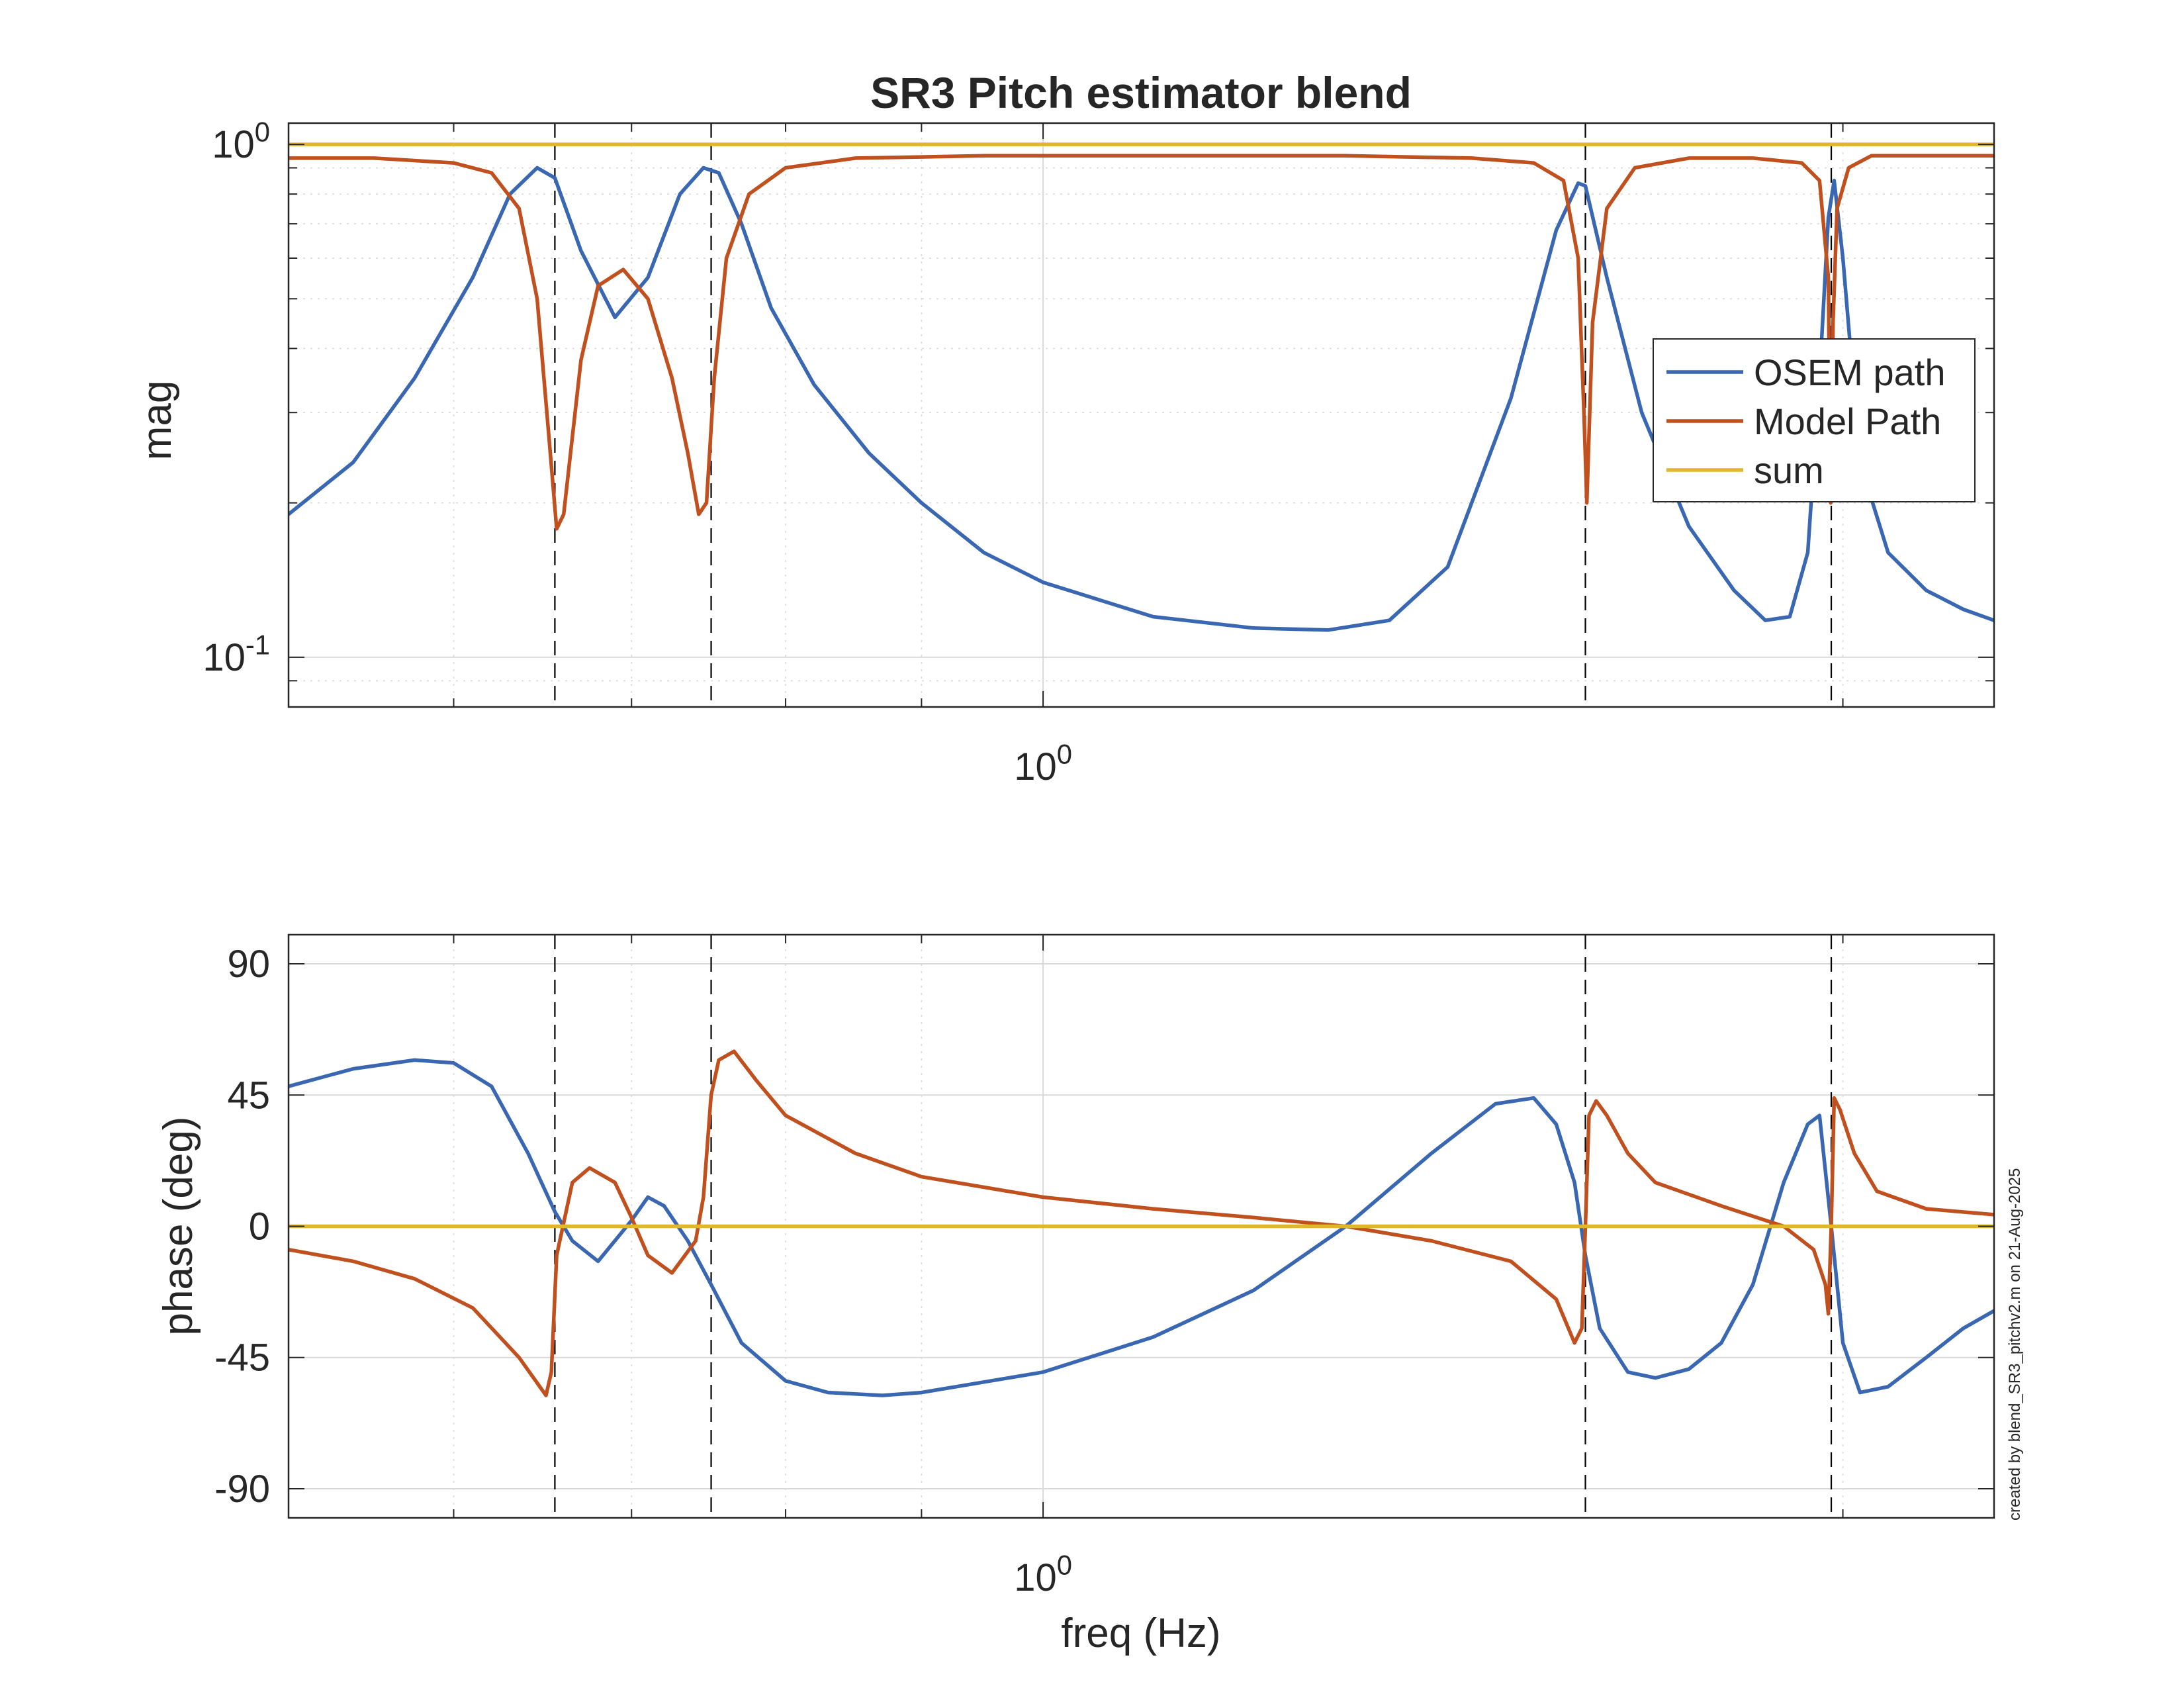 The height and width of the screenshot is (1688, 2184). I want to click on phase-y-axis-label: phase (deg), so click(178, 1226).